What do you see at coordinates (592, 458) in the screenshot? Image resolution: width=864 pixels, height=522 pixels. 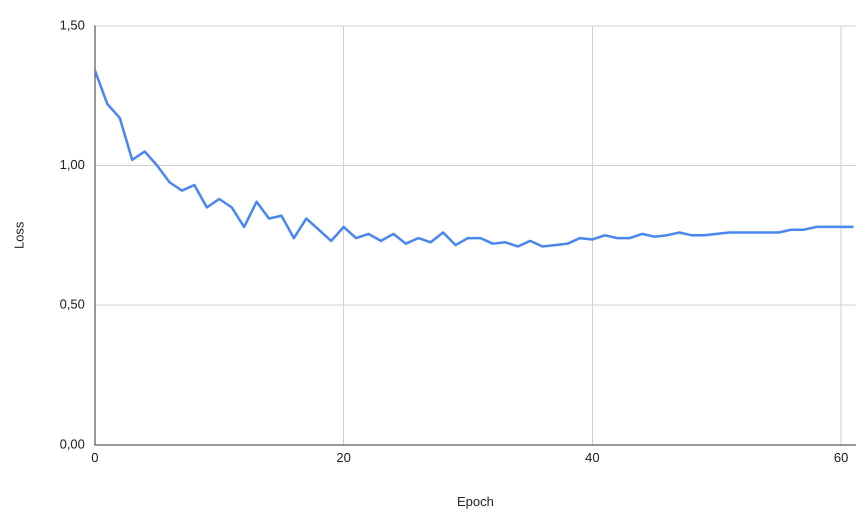 I see `x-tick-label: 40` at bounding box center [592, 458].